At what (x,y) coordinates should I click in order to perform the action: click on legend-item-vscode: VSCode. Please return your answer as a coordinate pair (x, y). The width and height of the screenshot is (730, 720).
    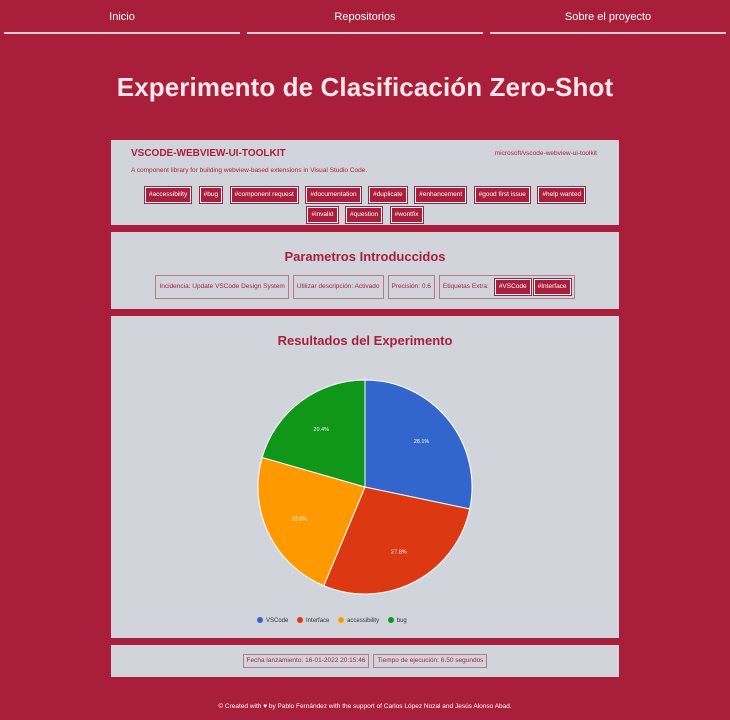
    Looking at the image, I should click on (272, 620).